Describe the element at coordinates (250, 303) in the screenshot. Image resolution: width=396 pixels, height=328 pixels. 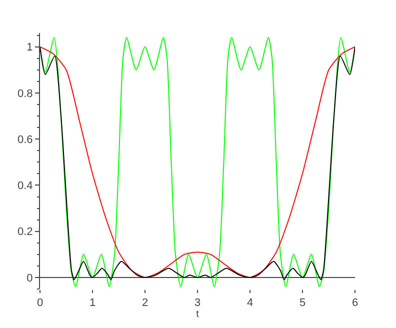
I see `x-tick-label: 4` at that location.